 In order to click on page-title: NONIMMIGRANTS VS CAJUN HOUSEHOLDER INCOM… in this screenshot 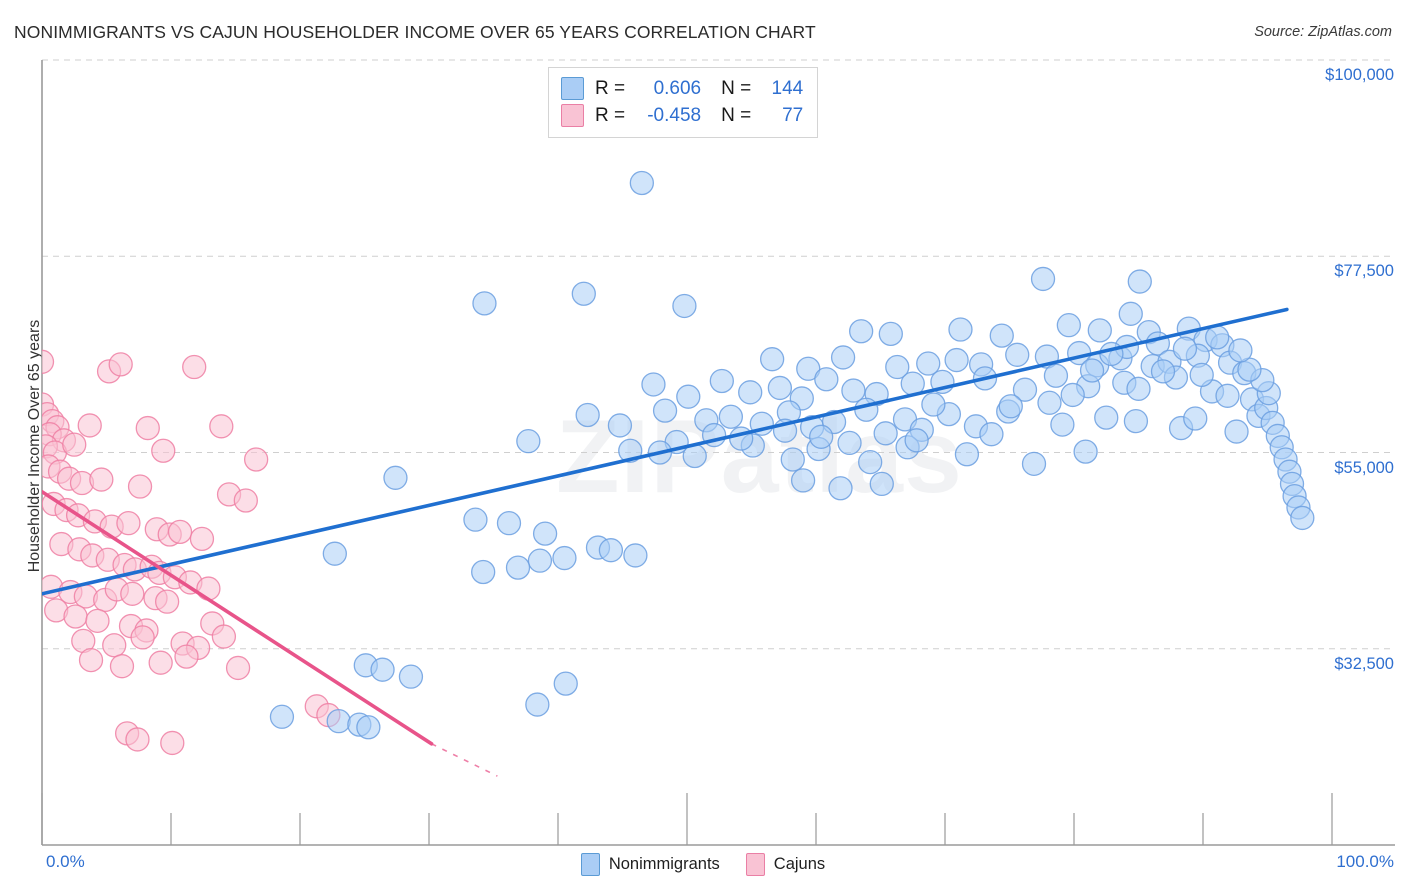, I will do `click(415, 32)`.